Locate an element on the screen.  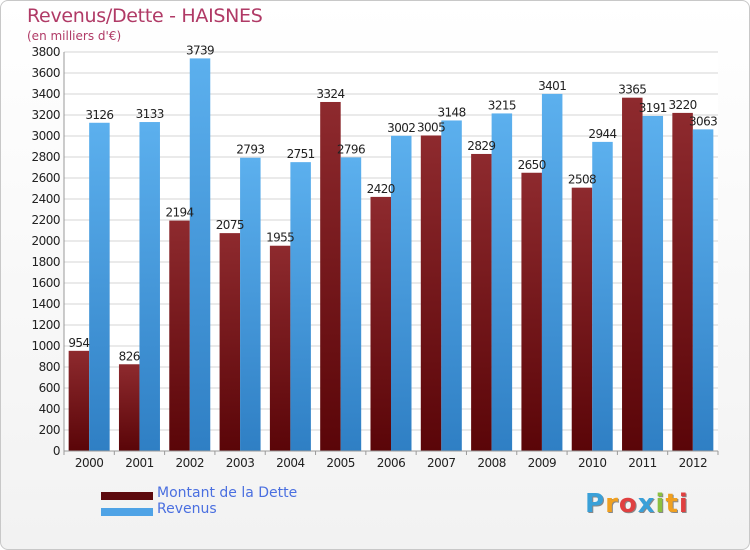
x-tick-label: 2008 is located at coordinates (491, 463).